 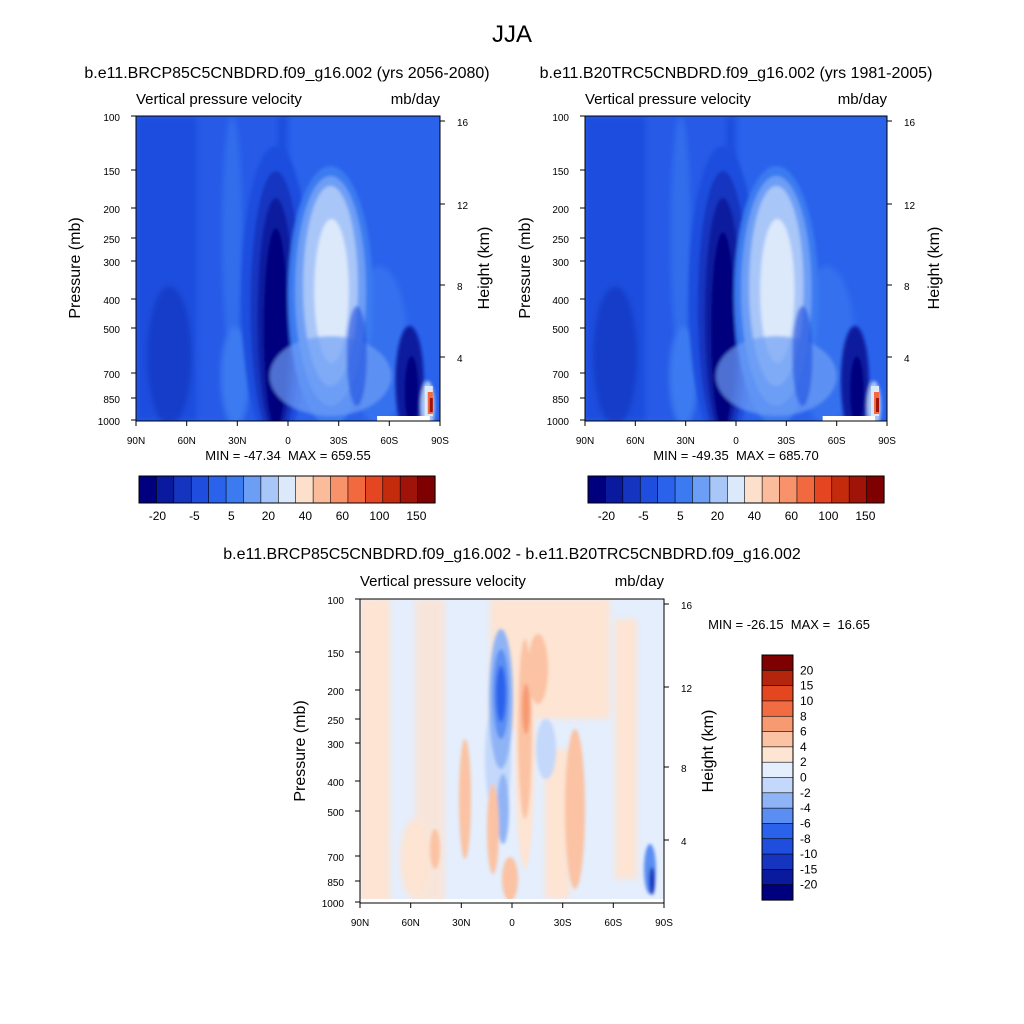 What do you see at coordinates (680, 516) in the screenshot?
I see `colorbar-label: 5` at bounding box center [680, 516].